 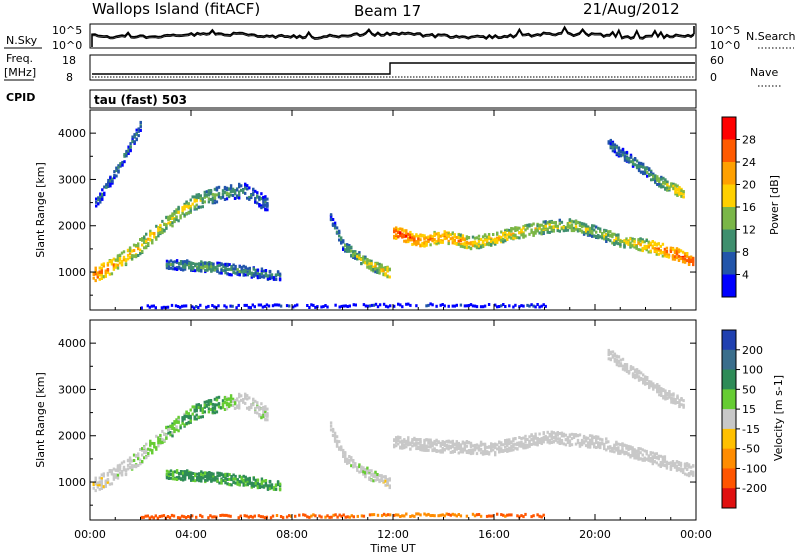 I want to click on cpid-label: CPID, so click(x=20, y=97).